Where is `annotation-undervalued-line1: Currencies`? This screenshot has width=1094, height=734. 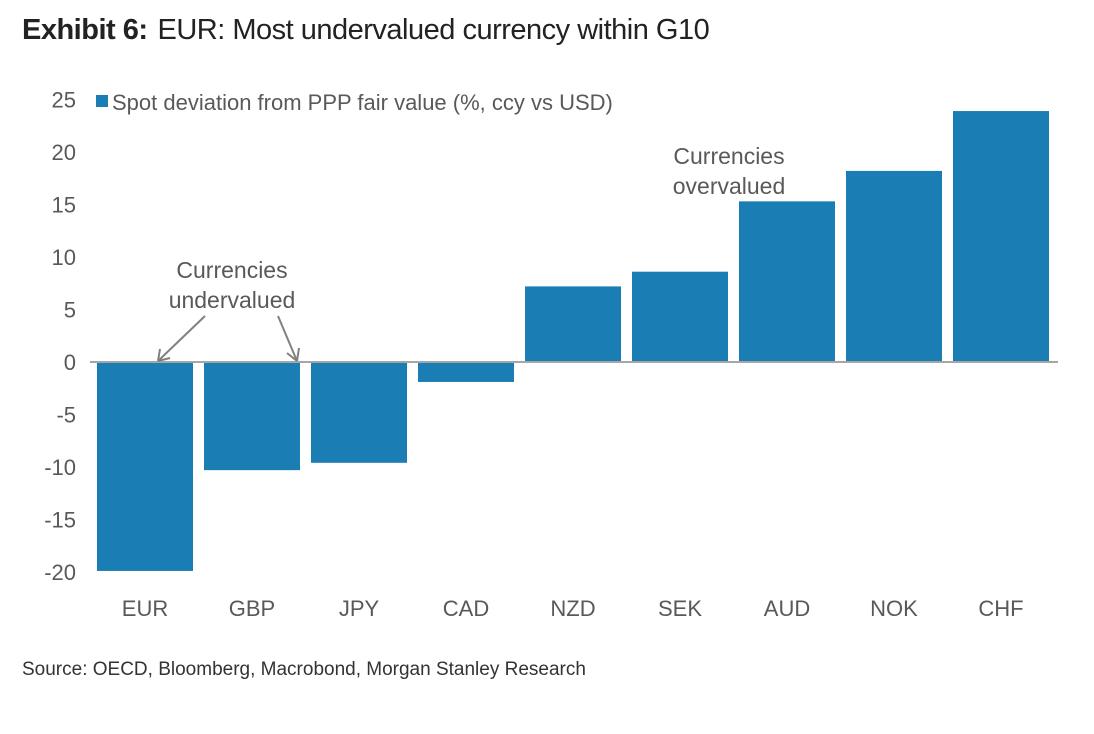
annotation-undervalued-line1: Currencies is located at coordinates (231, 270).